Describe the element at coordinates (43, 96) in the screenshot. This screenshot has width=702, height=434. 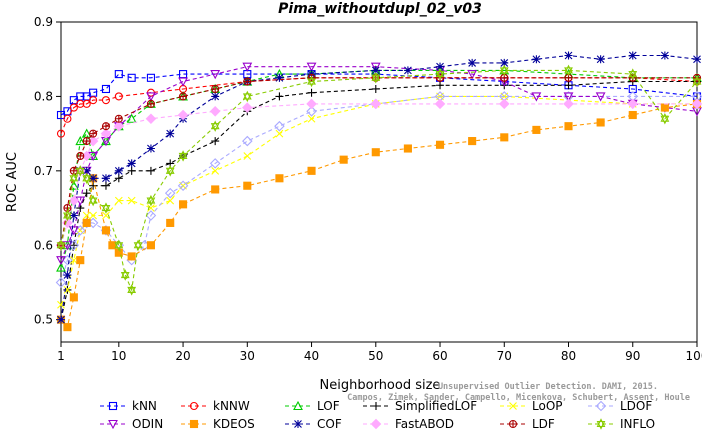
I see `y-tick-label: 0.8` at that location.